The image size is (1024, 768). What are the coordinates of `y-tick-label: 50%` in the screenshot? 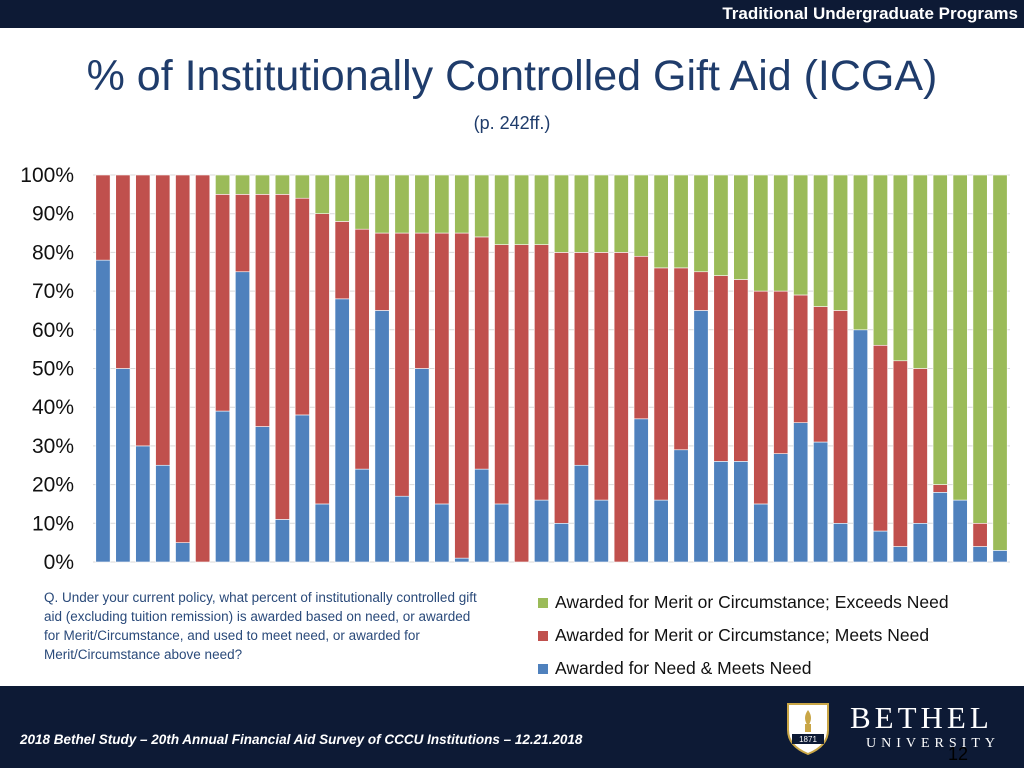 It's located at (53, 369).